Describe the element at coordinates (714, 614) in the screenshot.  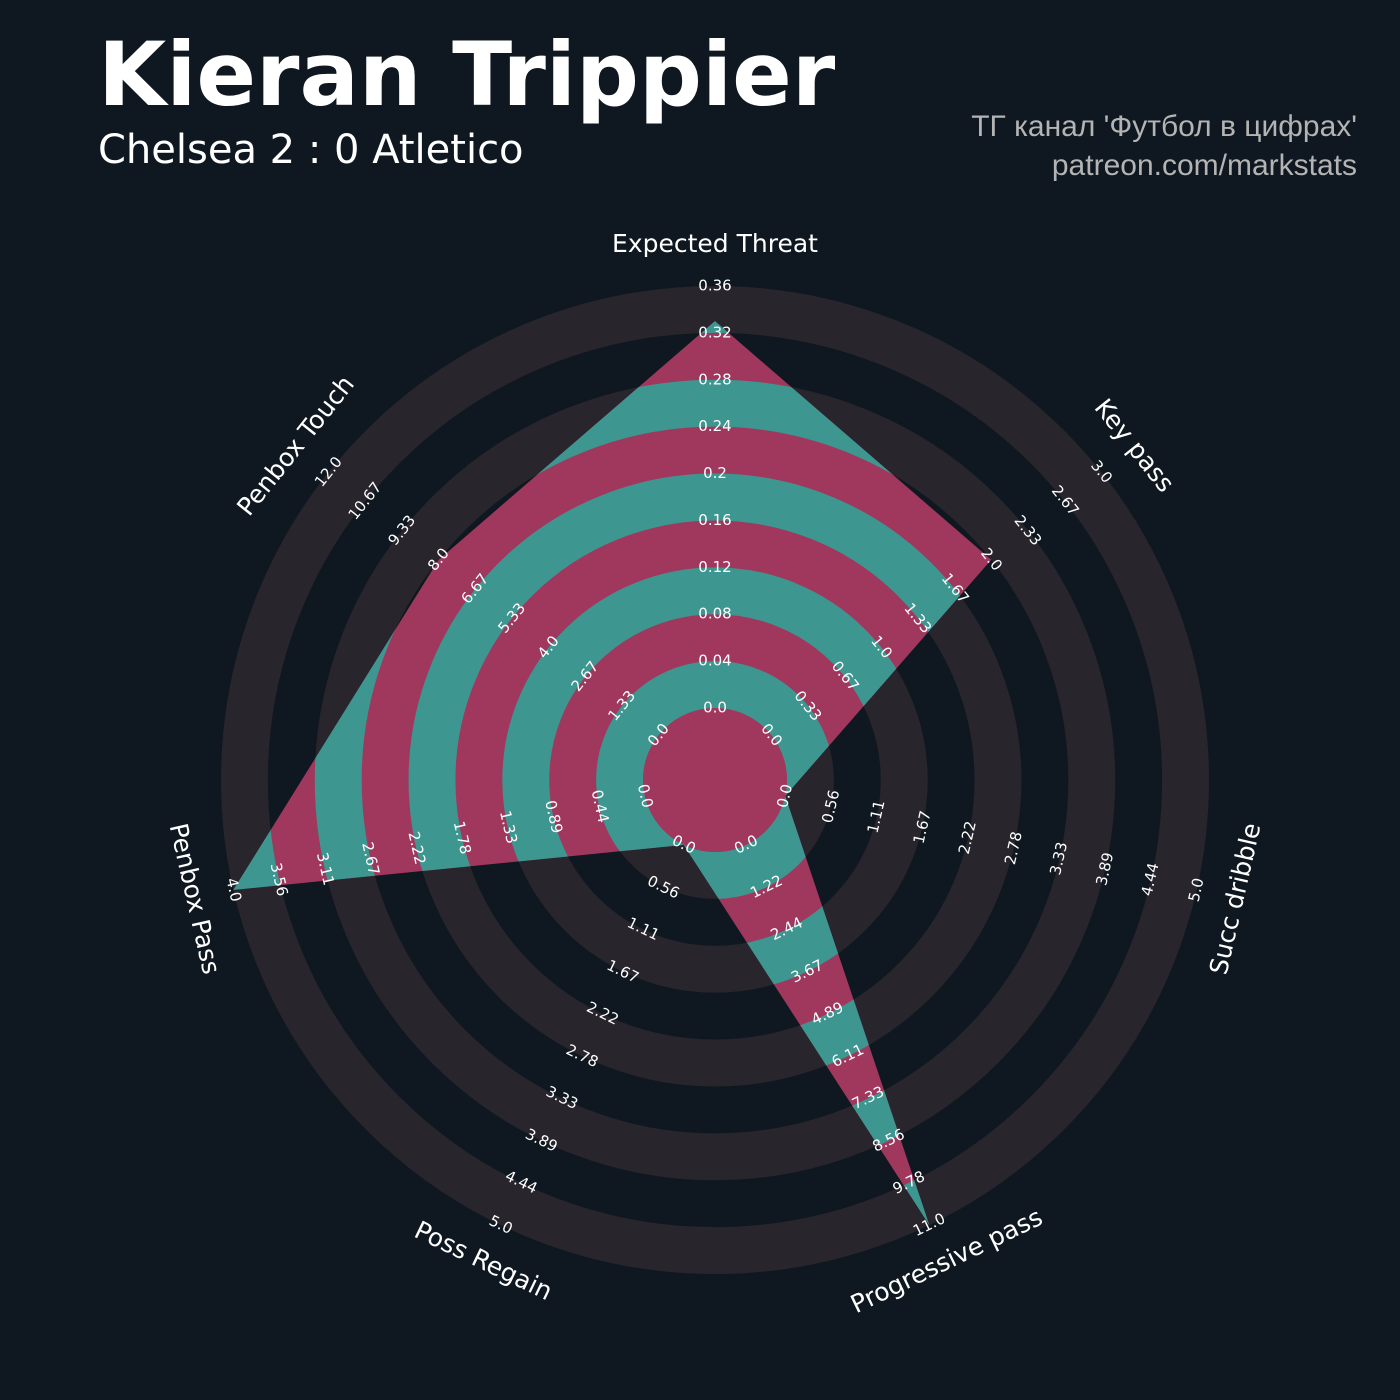
I see `tick-label: 0.08` at that location.